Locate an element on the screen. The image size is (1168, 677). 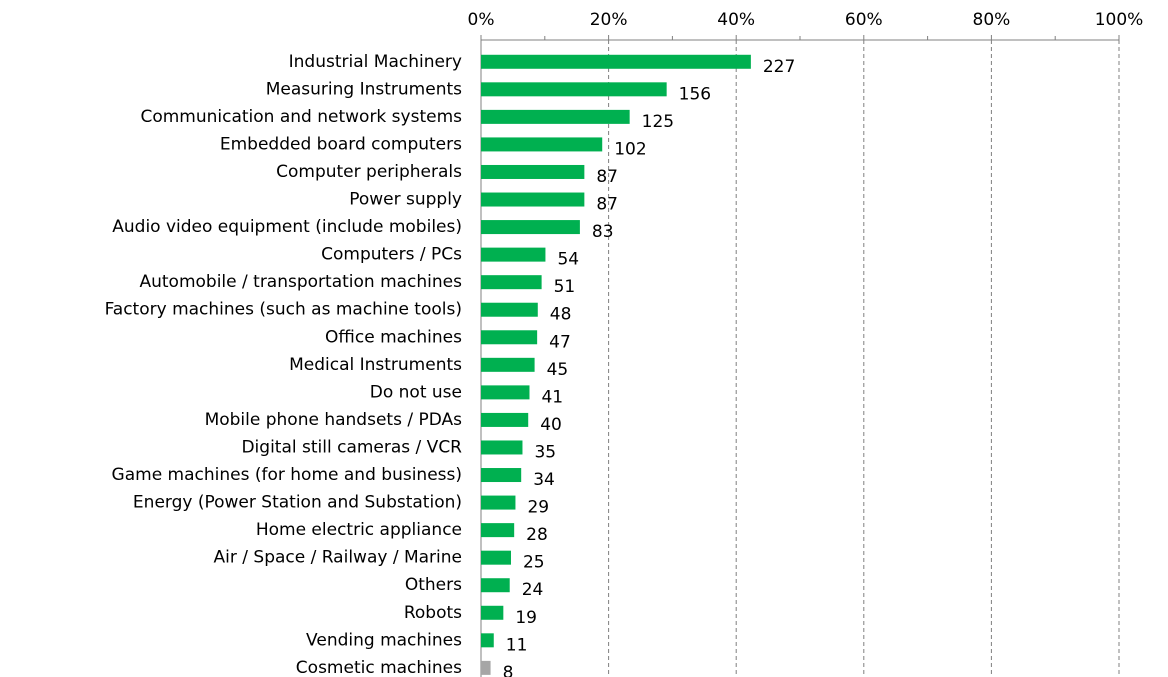
y-tick-label: Computers / PCs is located at coordinates (391, 255).